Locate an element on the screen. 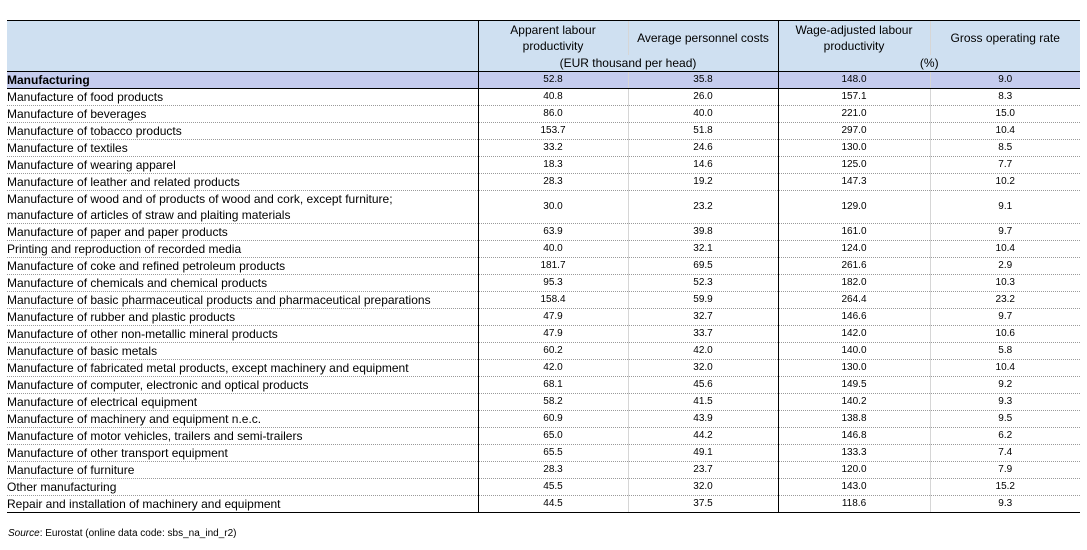 Image resolution: width=1087 pixels, height=550 pixels. value-gross-operating-rate: 7.4 is located at coordinates (1004, 453).